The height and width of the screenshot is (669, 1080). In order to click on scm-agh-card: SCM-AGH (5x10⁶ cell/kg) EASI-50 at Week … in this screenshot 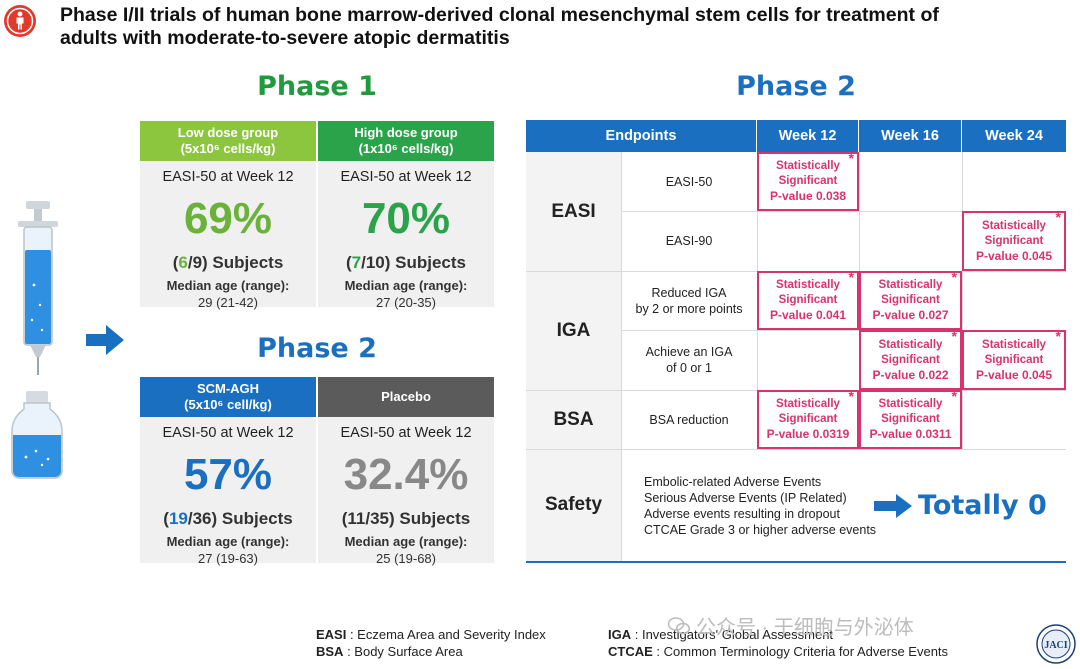, I will do `click(228, 471)`.